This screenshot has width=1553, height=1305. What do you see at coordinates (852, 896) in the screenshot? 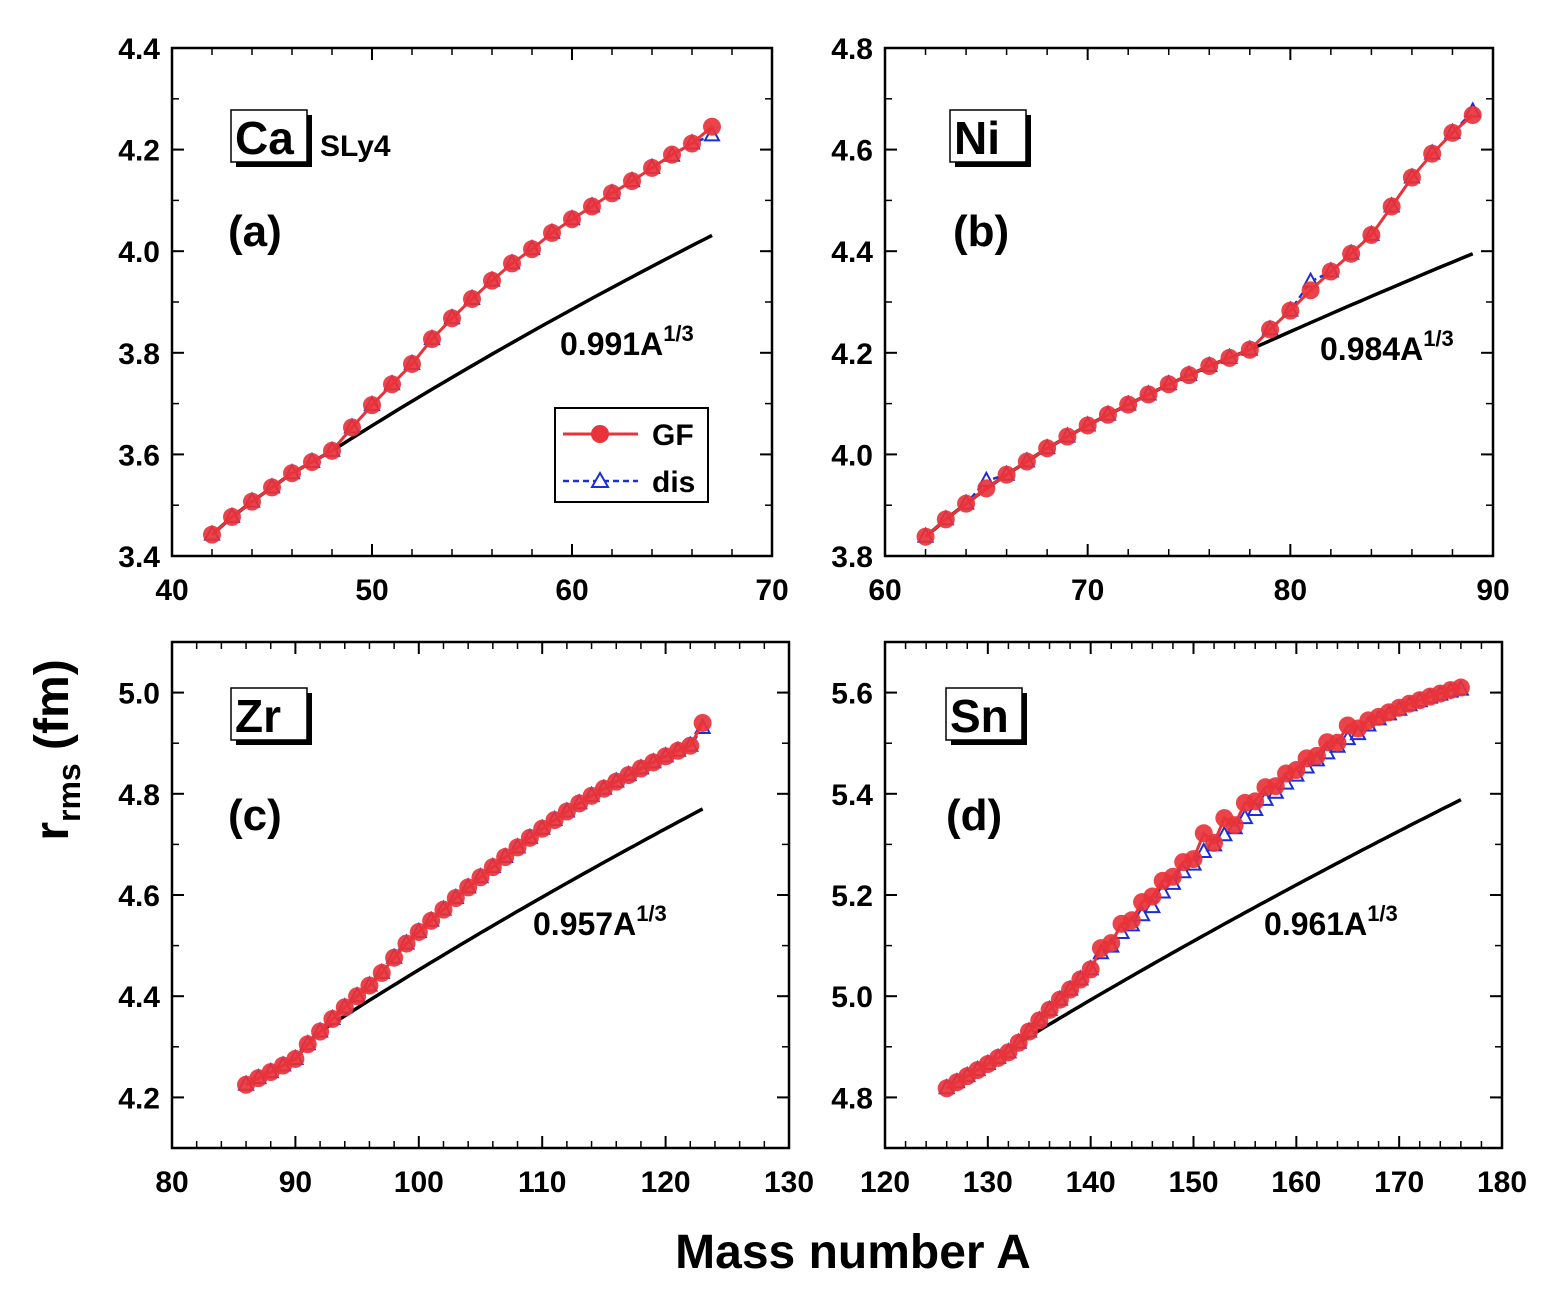
I see `y-tick-label: 5.2` at bounding box center [852, 896].